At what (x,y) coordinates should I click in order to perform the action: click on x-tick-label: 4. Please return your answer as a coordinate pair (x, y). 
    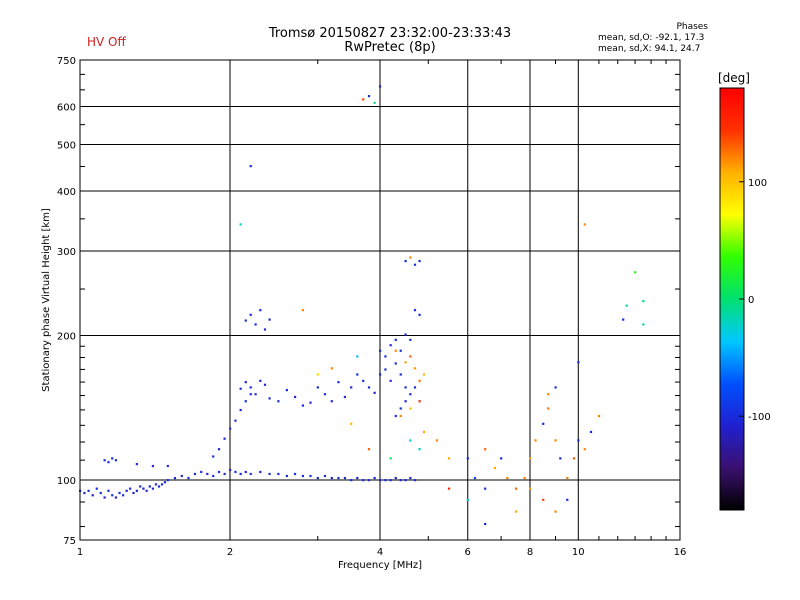
    Looking at the image, I should click on (380, 552).